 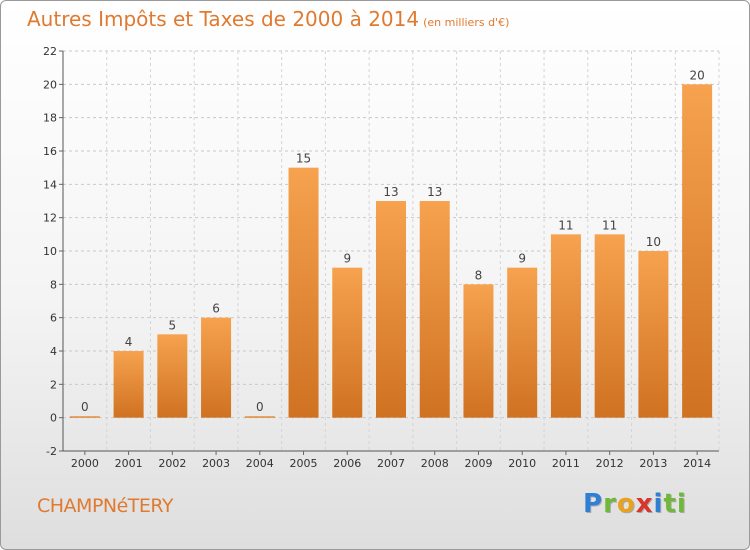 What do you see at coordinates (479, 275) in the screenshot?
I see `data-label: 8` at bounding box center [479, 275].